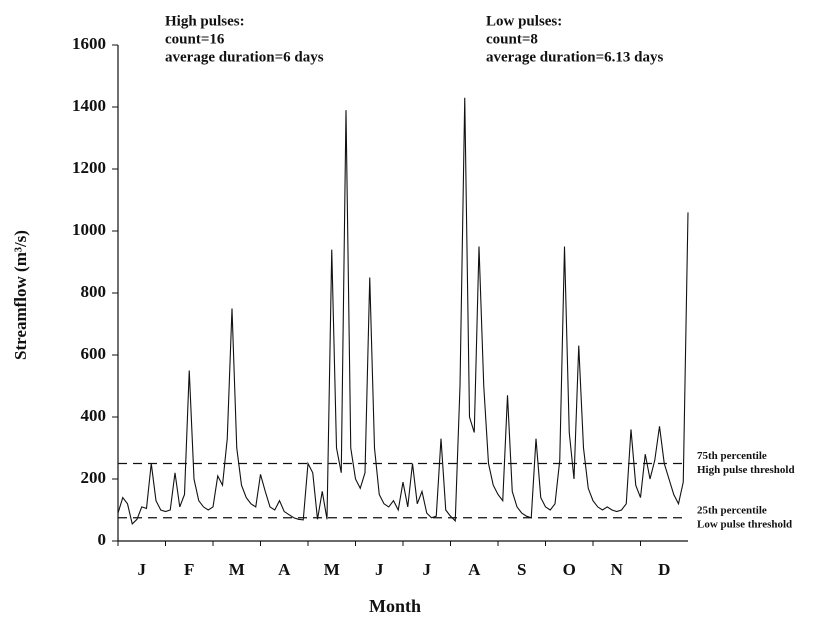  Describe the element at coordinates (20, 295) in the screenshot. I see `y-axis-label: Streamflow (m³/s)` at that location.